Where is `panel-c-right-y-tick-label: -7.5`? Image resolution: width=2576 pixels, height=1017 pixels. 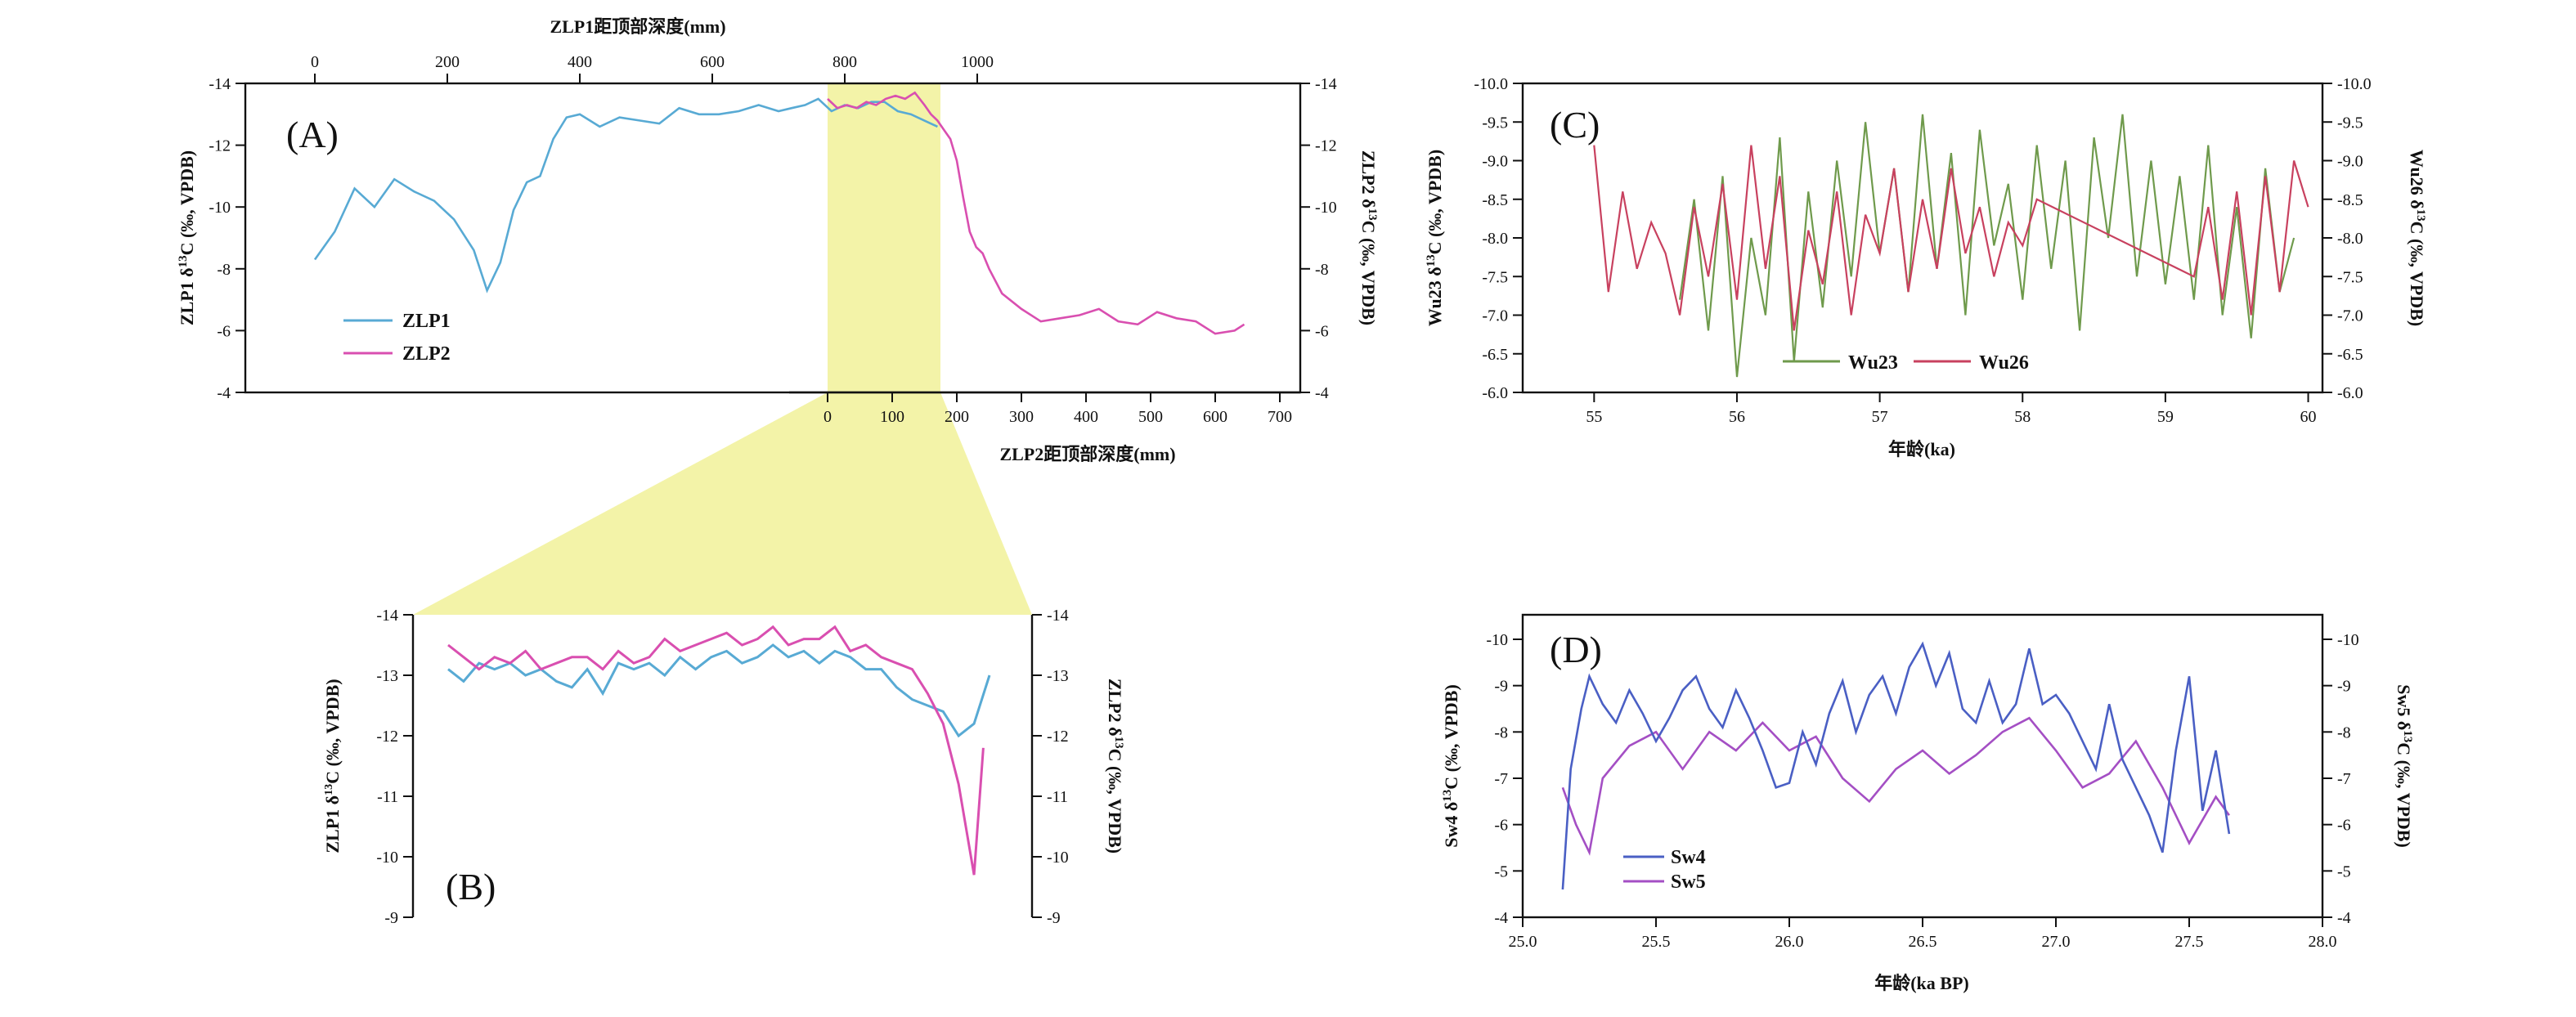 panel-c-right-y-tick-label: -7.5 is located at coordinates (2350, 277).